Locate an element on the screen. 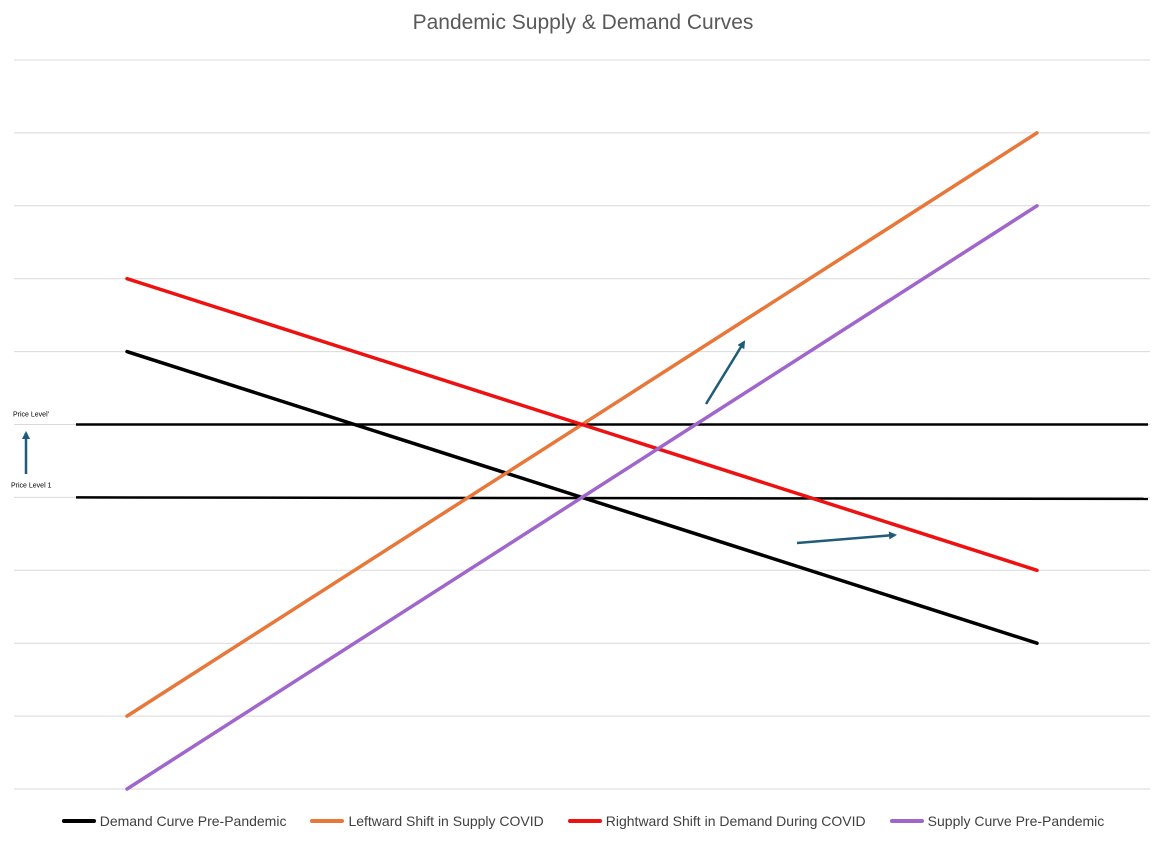 This screenshot has width=1166, height=841. price-level-label: Price Level' is located at coordinates (31, 415).